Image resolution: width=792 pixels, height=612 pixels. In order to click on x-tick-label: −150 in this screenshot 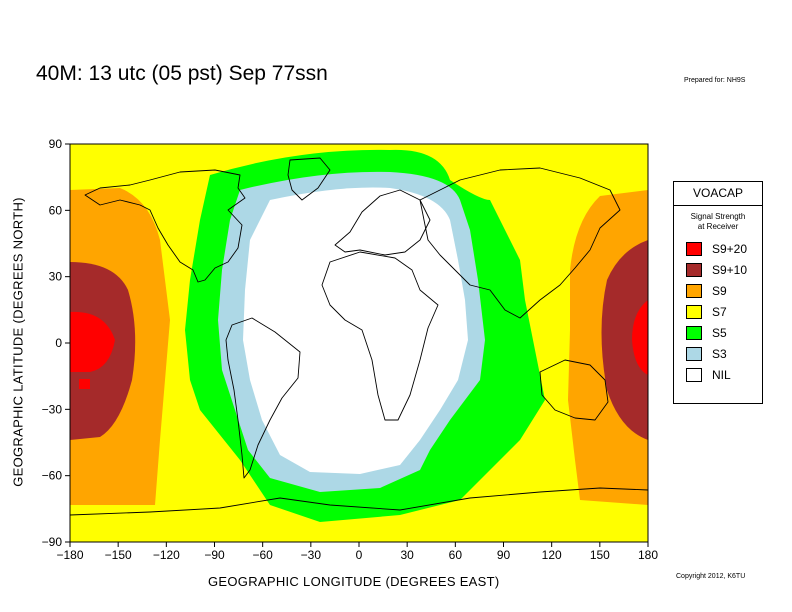, I will do `click(118, 555)`.